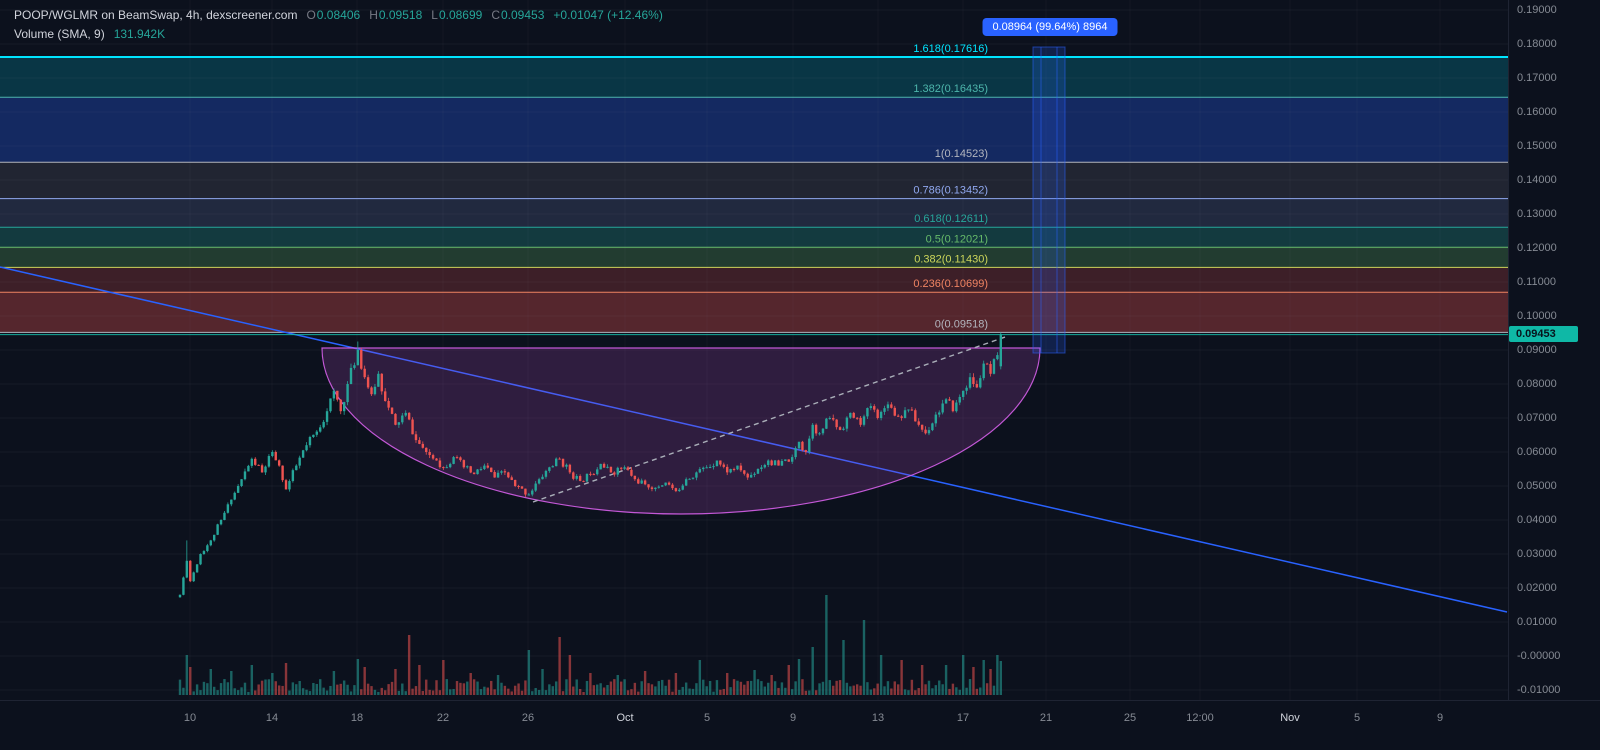 The image size is (1600, 750). Describe the element at coordinates (963, 718) in the screenshot. I see `time-axis-label: 17` at that location.